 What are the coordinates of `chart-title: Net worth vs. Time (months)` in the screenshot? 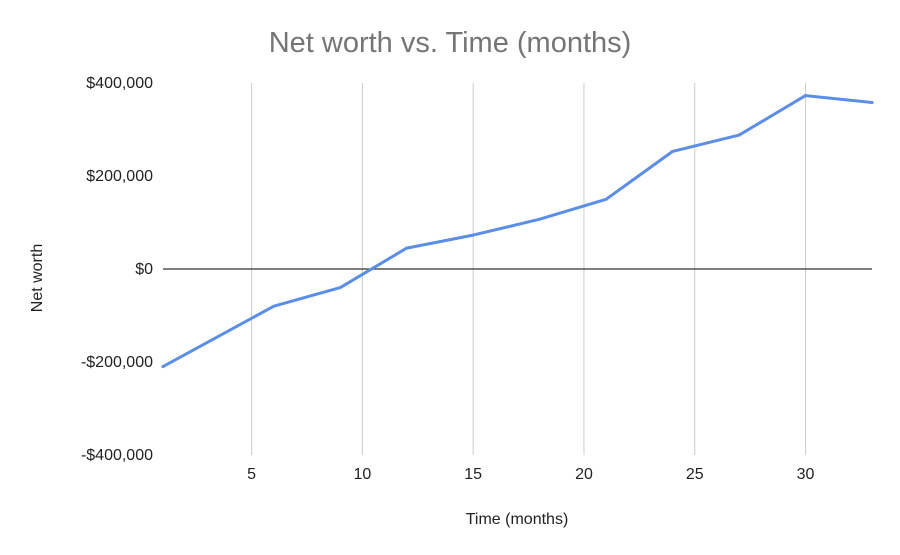 It's located at (450, 43).